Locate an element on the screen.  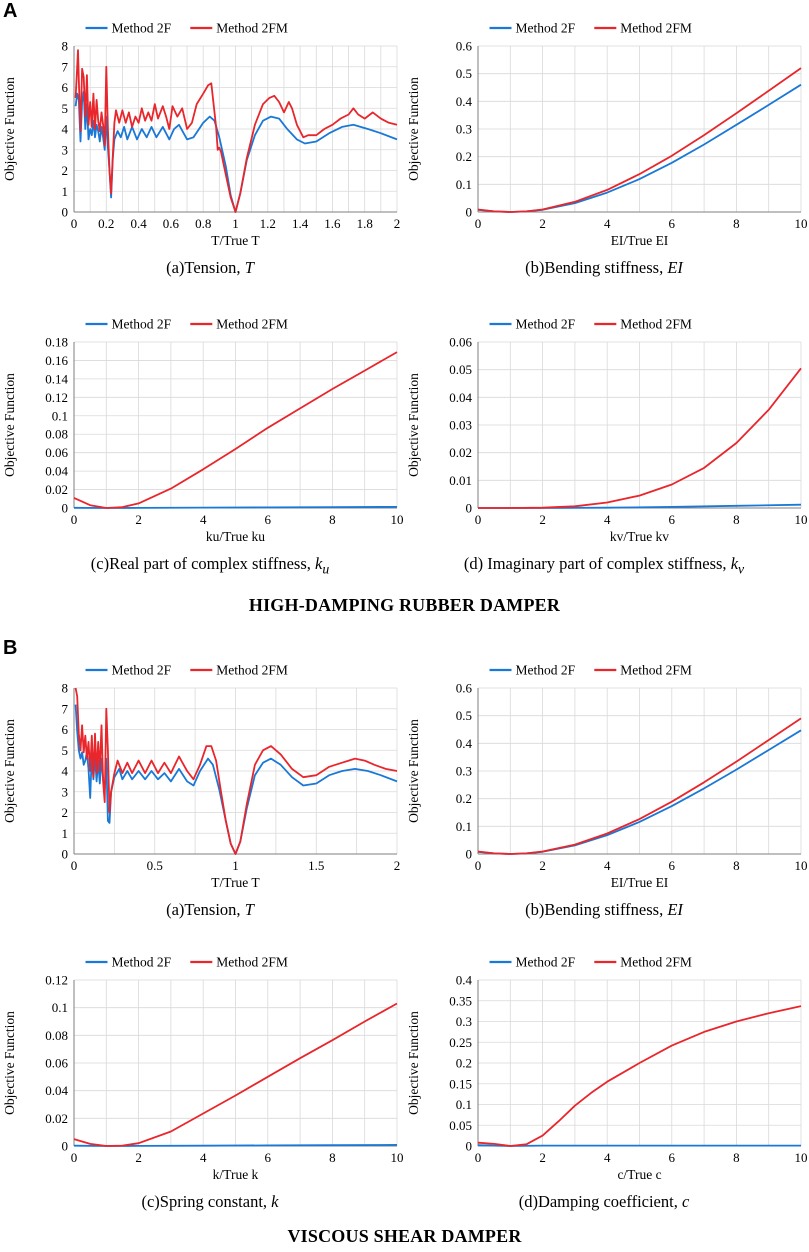
x-axis-title: T/True T is located at coordinates (235, 240).